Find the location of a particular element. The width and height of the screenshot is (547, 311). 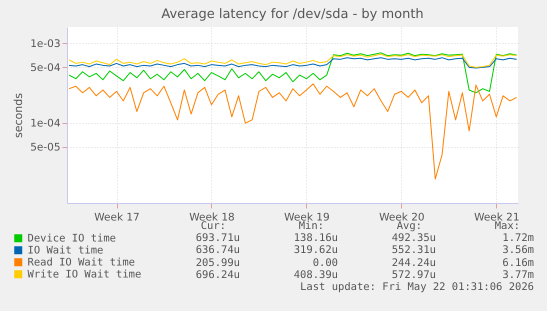

y-tick-label: 5e-04 is located at coordinates (45, 68).